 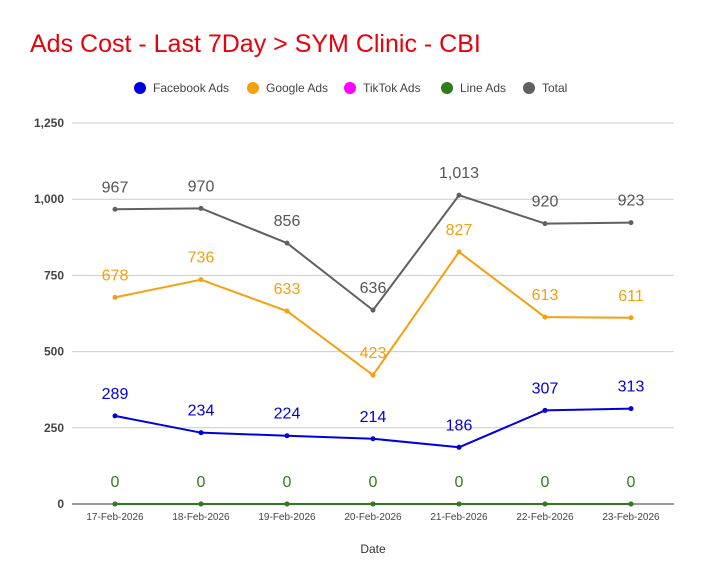 I want to click on data-label: 289, so click(x=115, y=394).